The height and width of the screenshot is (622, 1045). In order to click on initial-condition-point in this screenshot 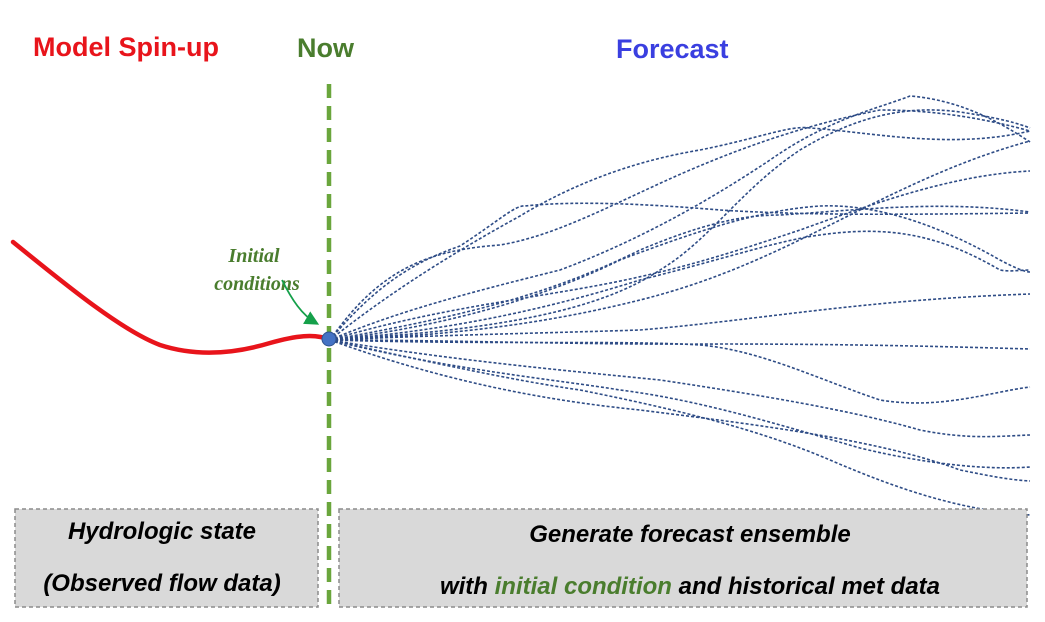, I will do `click(329, 339)`.